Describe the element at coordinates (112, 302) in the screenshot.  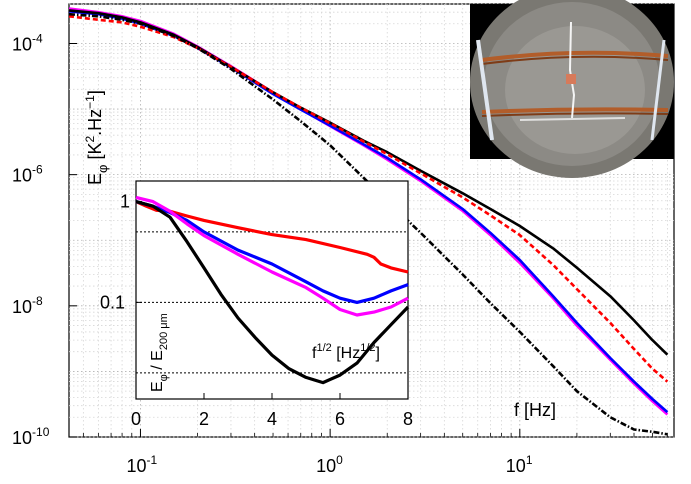
I see `inset-y-tick-label: 0.1` at that location.